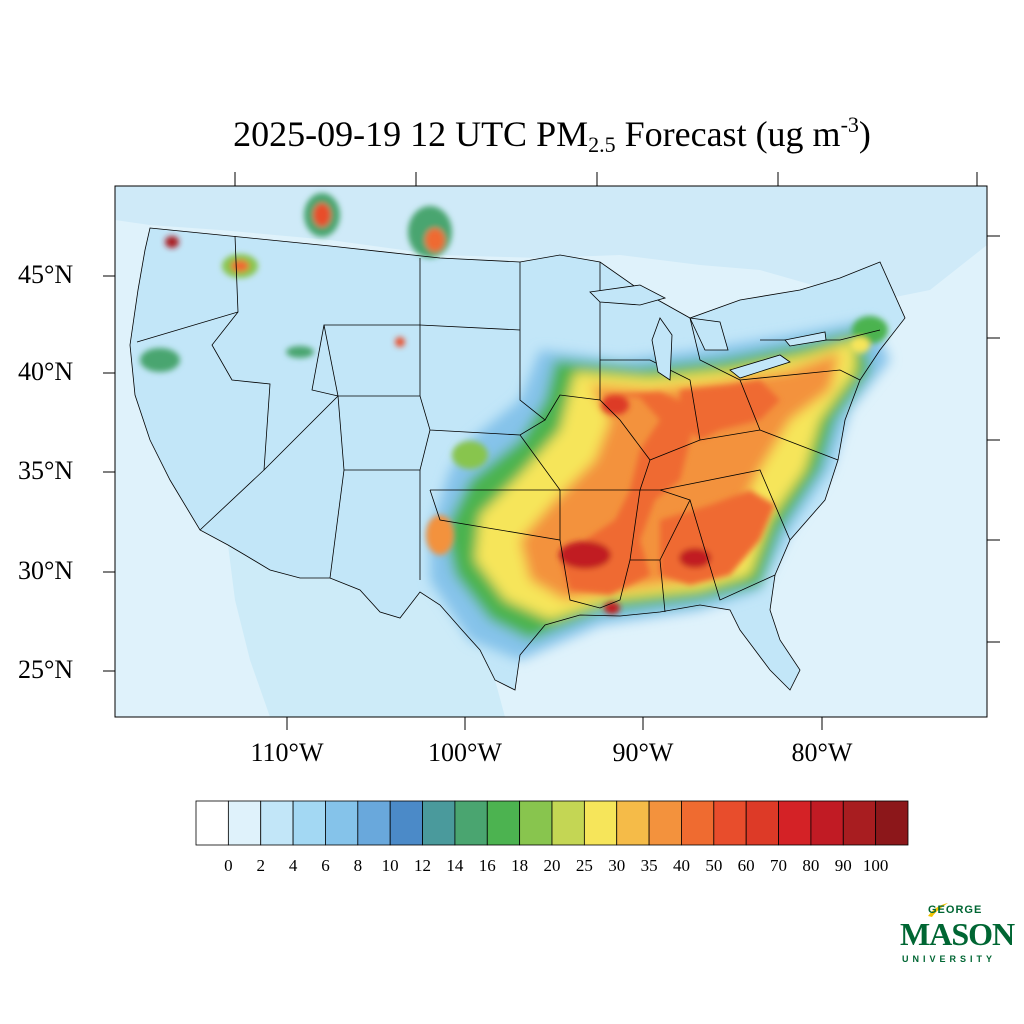 This screenshot has width=1024, height=1024. I want to click on colorbar-tick-label: 0, so click(228, 865).